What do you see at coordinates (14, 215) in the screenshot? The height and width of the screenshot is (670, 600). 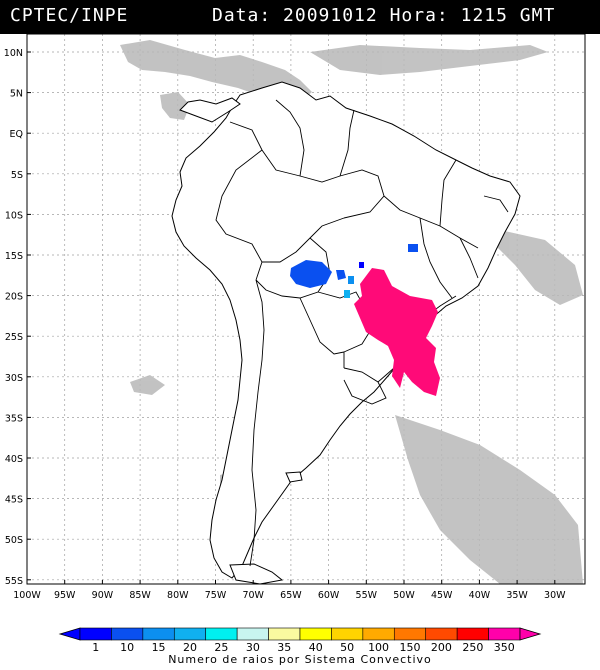 I see `lat-label: 10S` at bounding box center [14, 215].